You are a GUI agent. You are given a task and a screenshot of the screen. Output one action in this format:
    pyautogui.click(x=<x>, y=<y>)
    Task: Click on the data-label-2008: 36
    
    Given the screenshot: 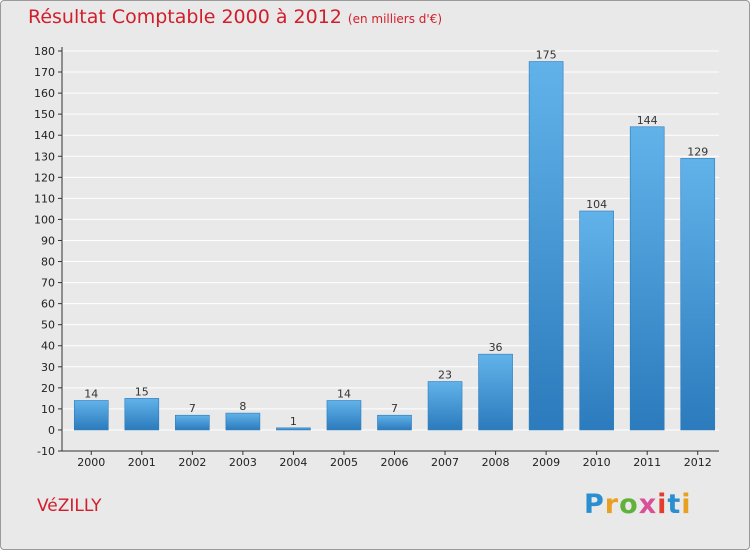 What is the action you would take?
    pyautogui.click(x=496, y=347)
    